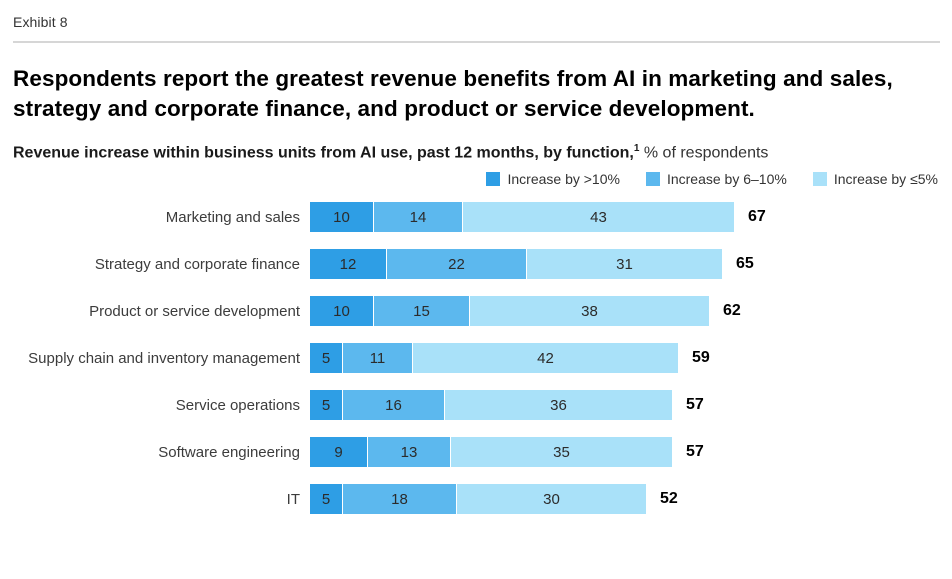 The width and height of the screenshot is (952, 579). I want to click on stacked-bar: 10 15 38, so click(509, 311).